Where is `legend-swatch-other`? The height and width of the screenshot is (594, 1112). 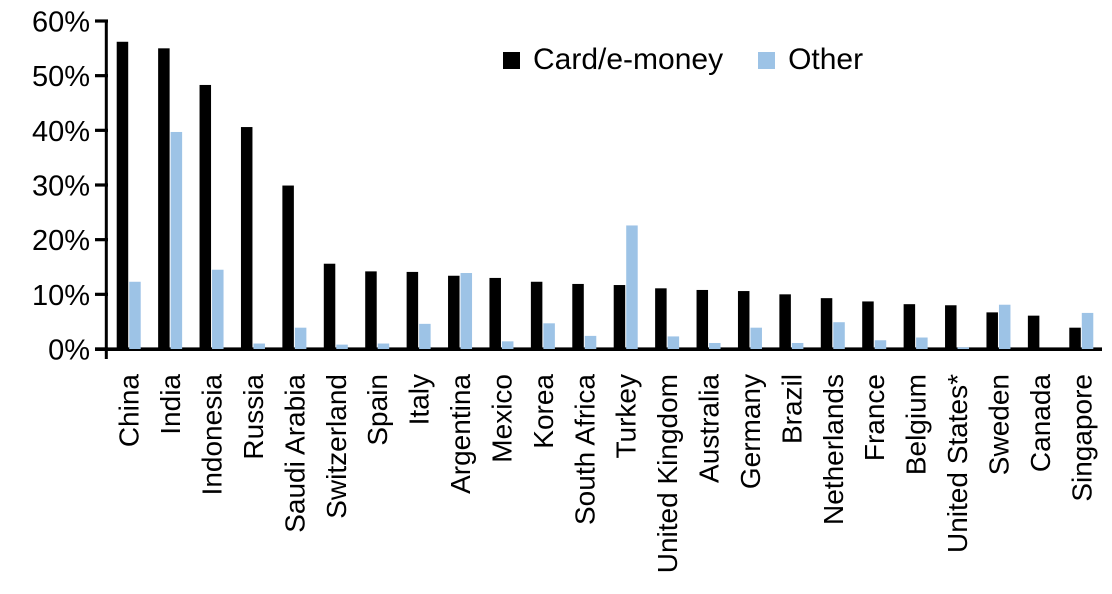
legend-swatch-other is located at coordinates (767, 60).